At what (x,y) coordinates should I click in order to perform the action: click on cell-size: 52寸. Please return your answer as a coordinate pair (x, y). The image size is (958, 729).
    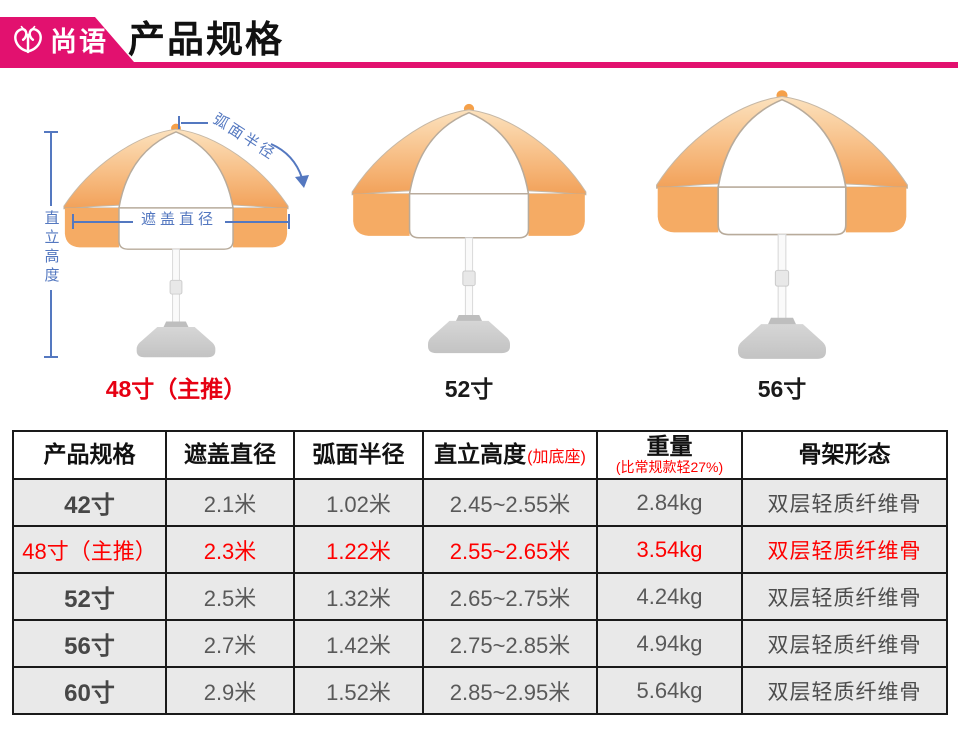
    Looking at the image, I should click on (89, 596).